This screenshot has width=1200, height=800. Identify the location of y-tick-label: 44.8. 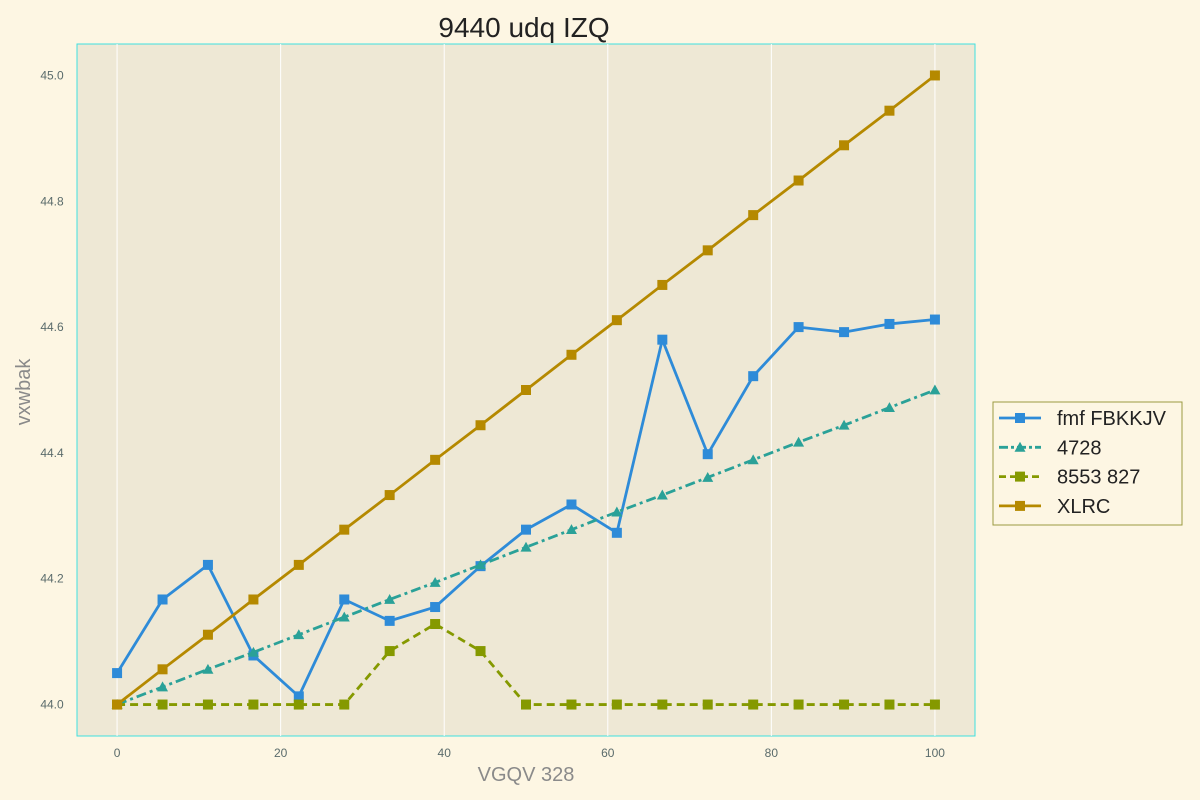
(52, 201).